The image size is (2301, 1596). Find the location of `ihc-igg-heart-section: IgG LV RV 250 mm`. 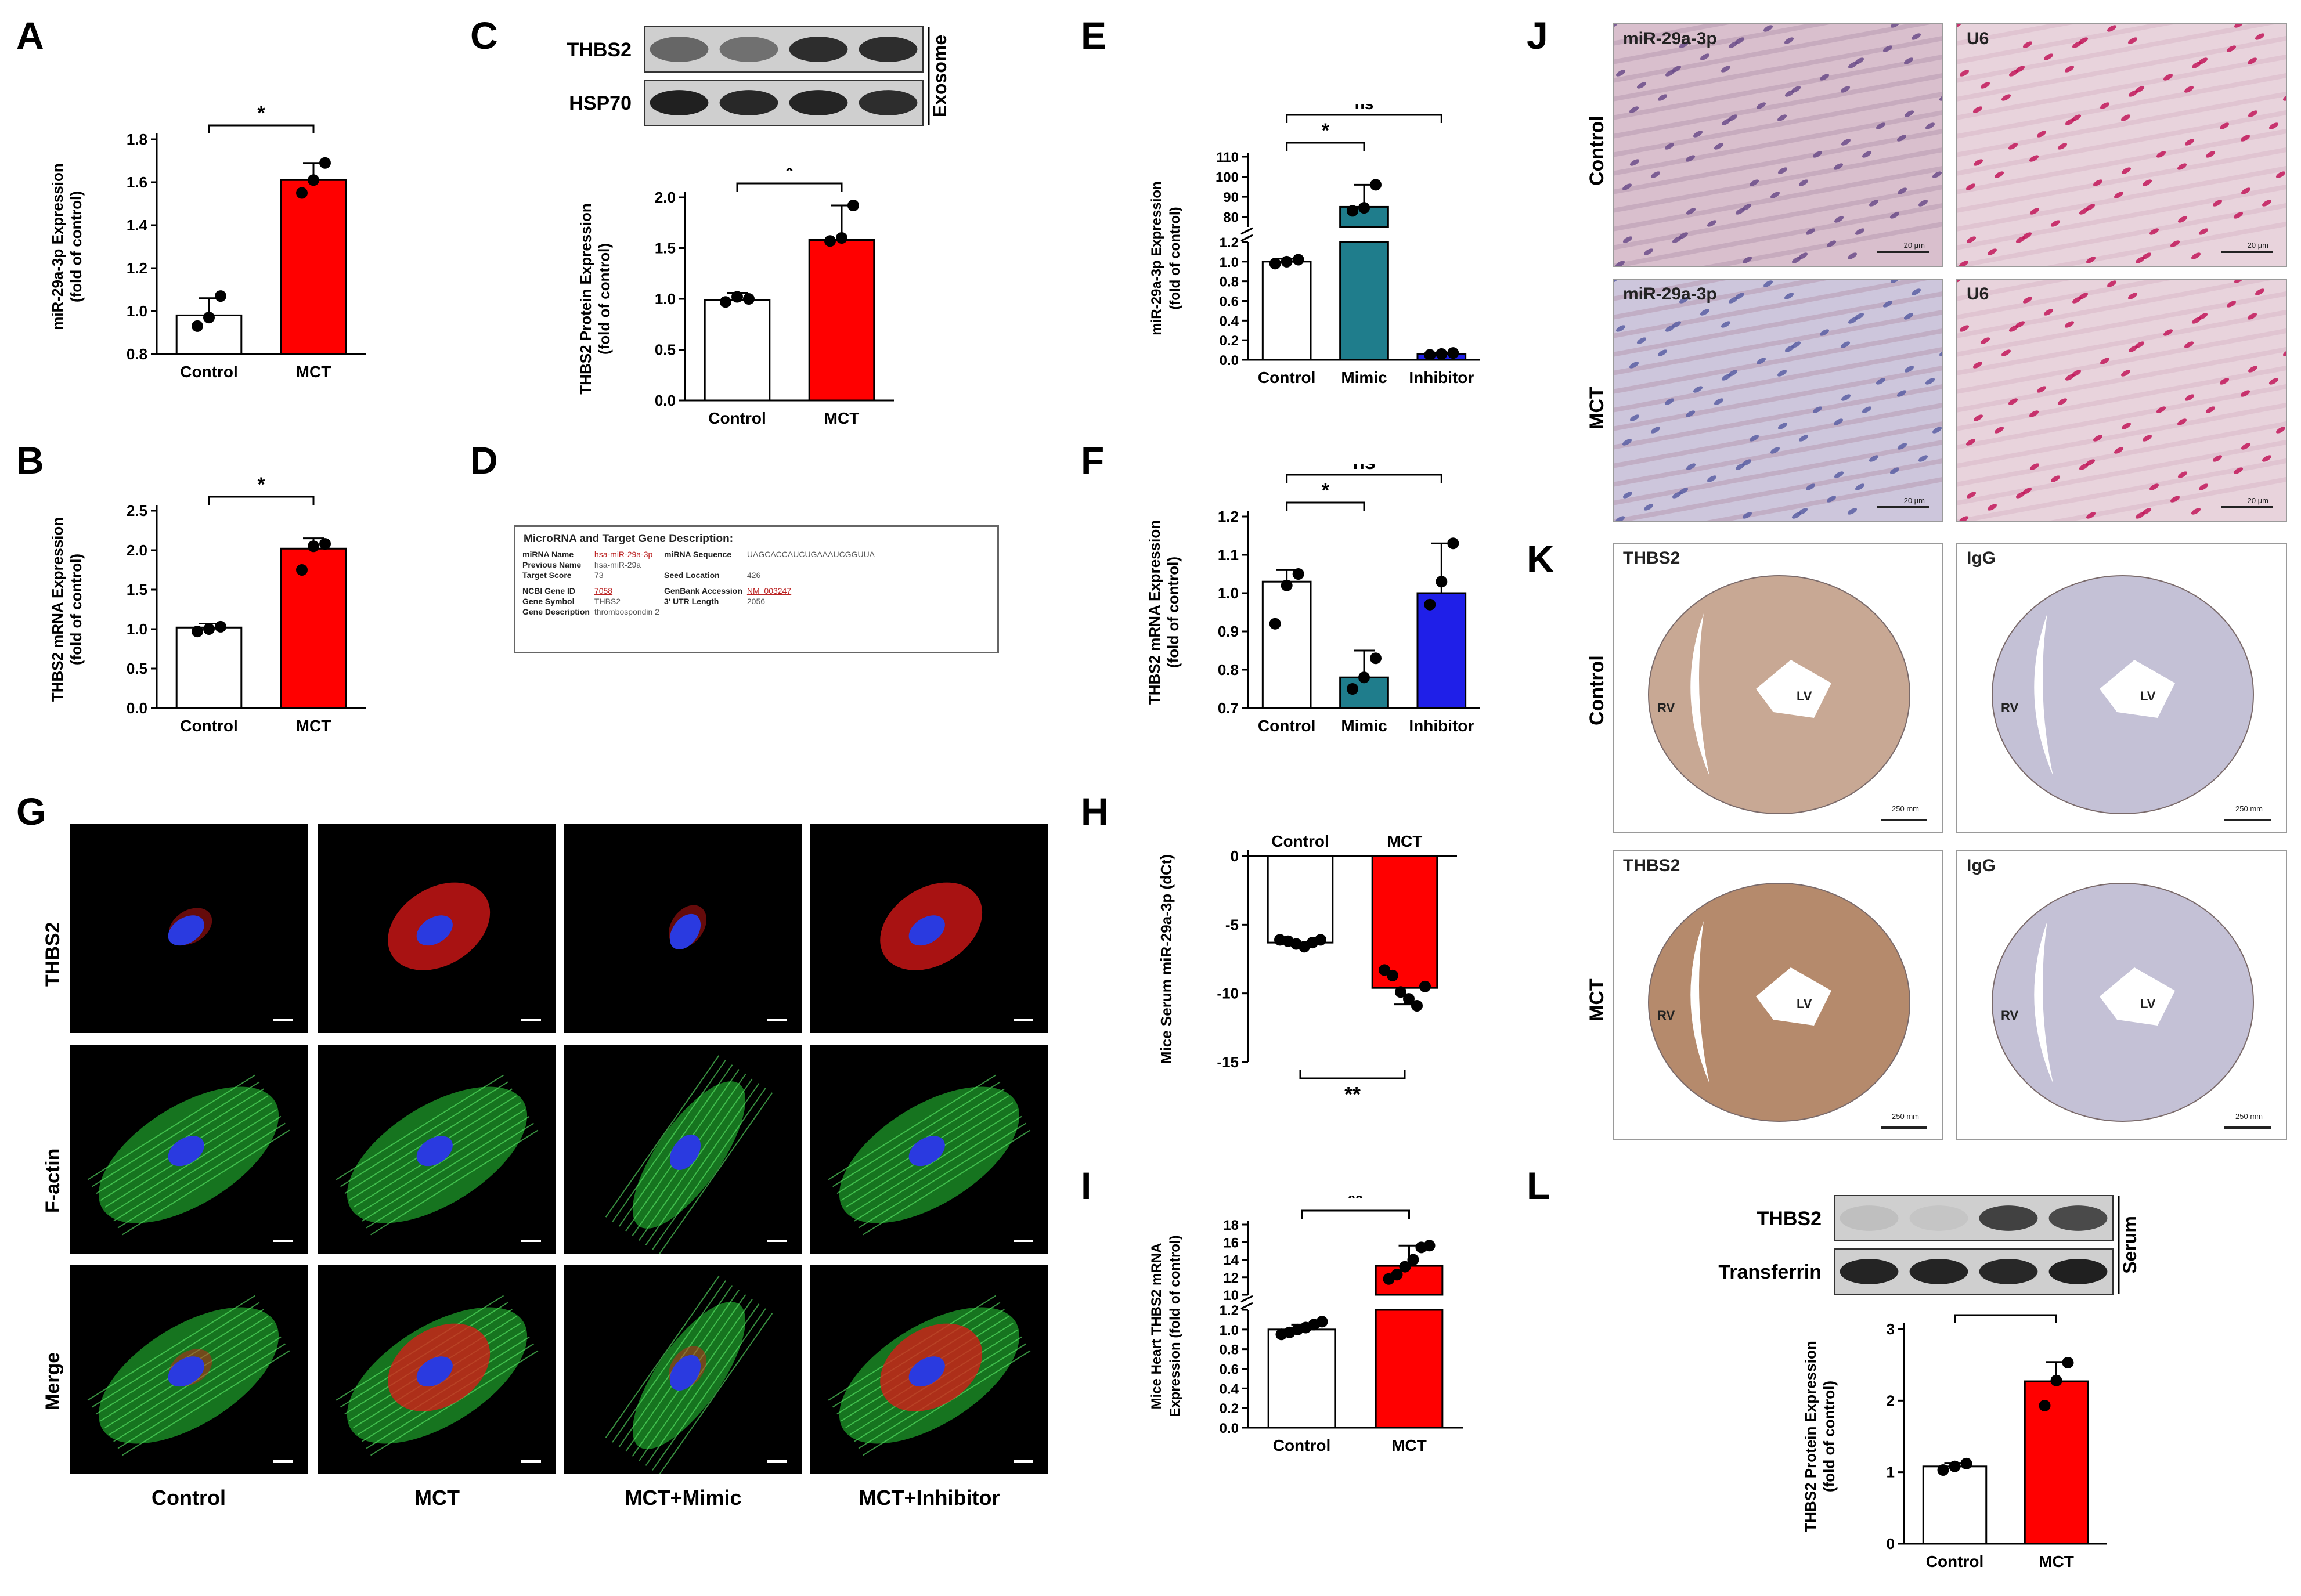

ihc-igg-heart-section: IgG LV RV 250 mm is located at coordinates (2121, 688).